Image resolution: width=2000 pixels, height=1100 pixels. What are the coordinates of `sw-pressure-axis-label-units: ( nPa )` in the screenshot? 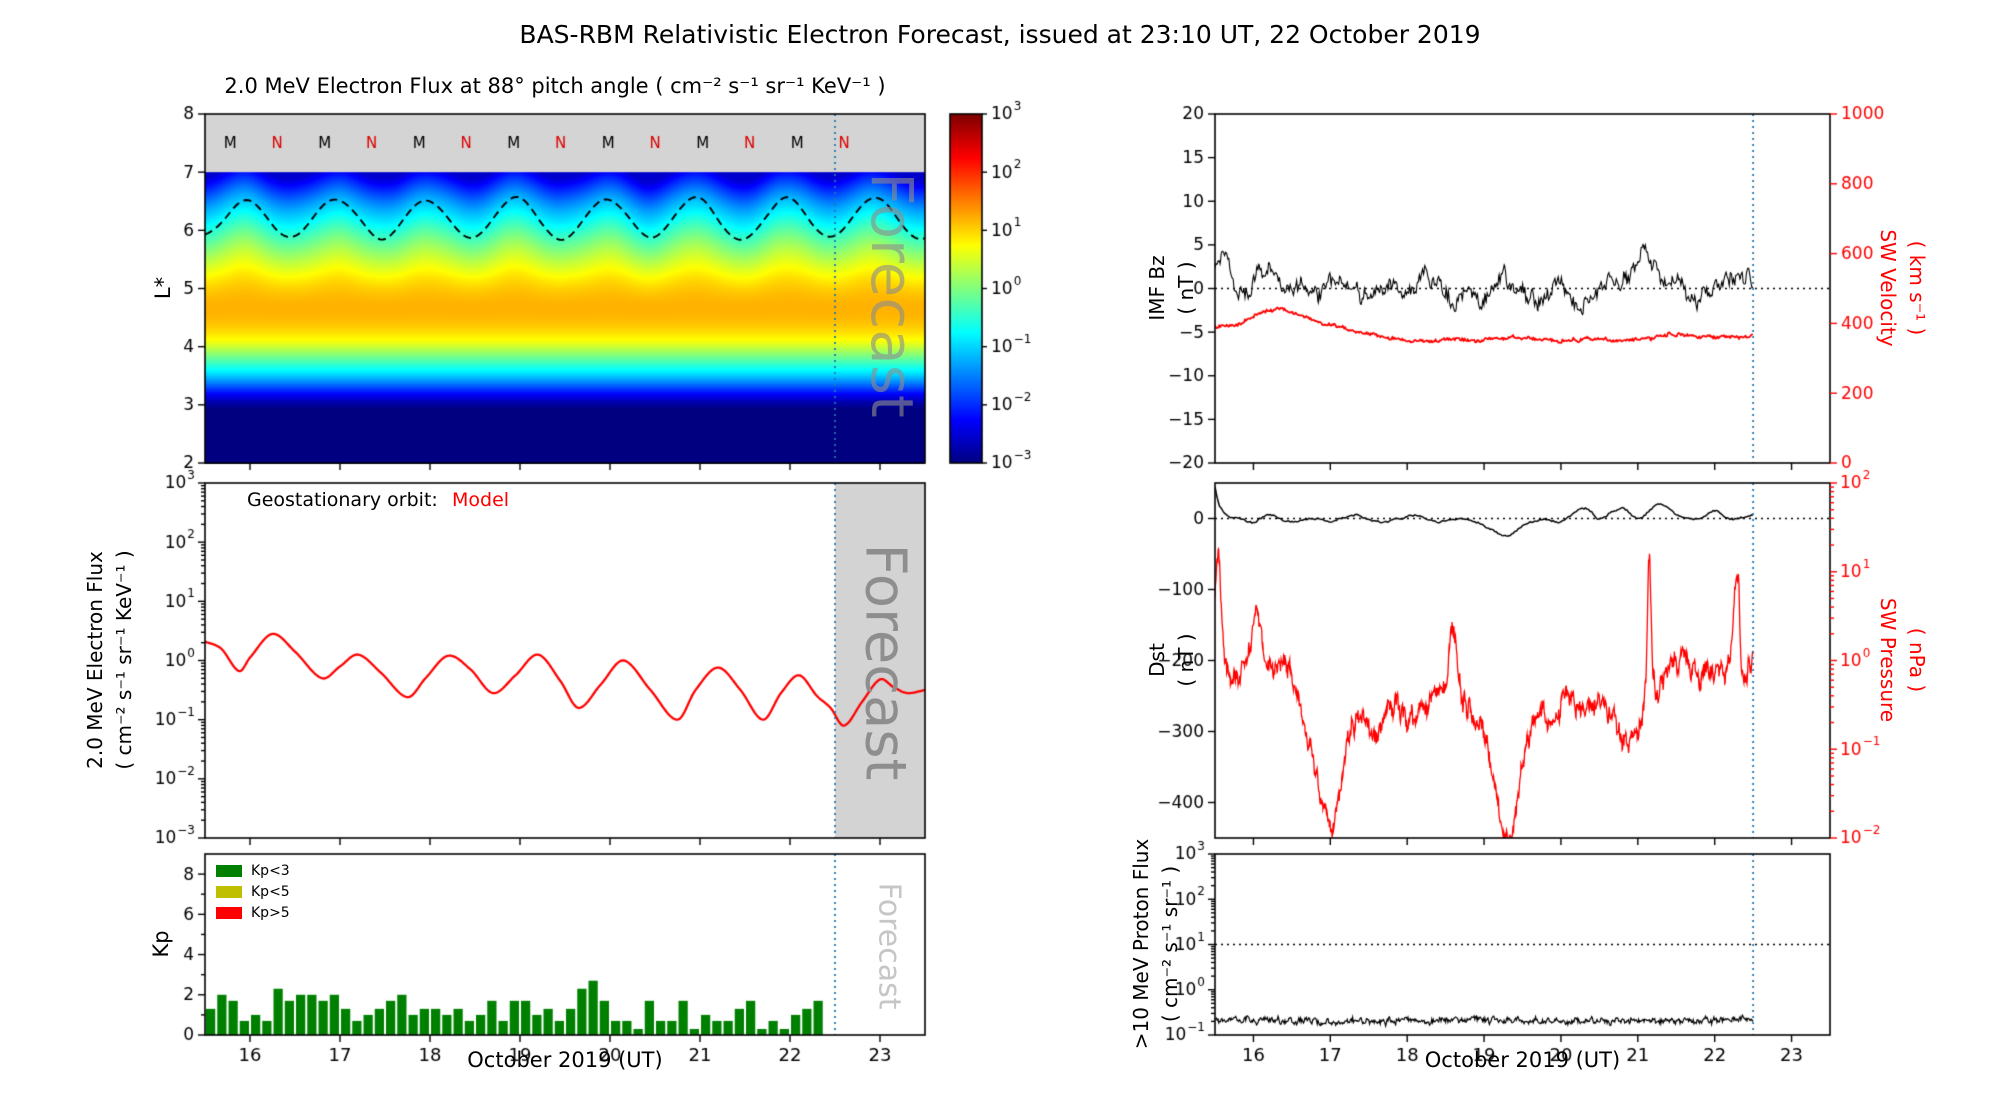 It's located at (1917, 660).